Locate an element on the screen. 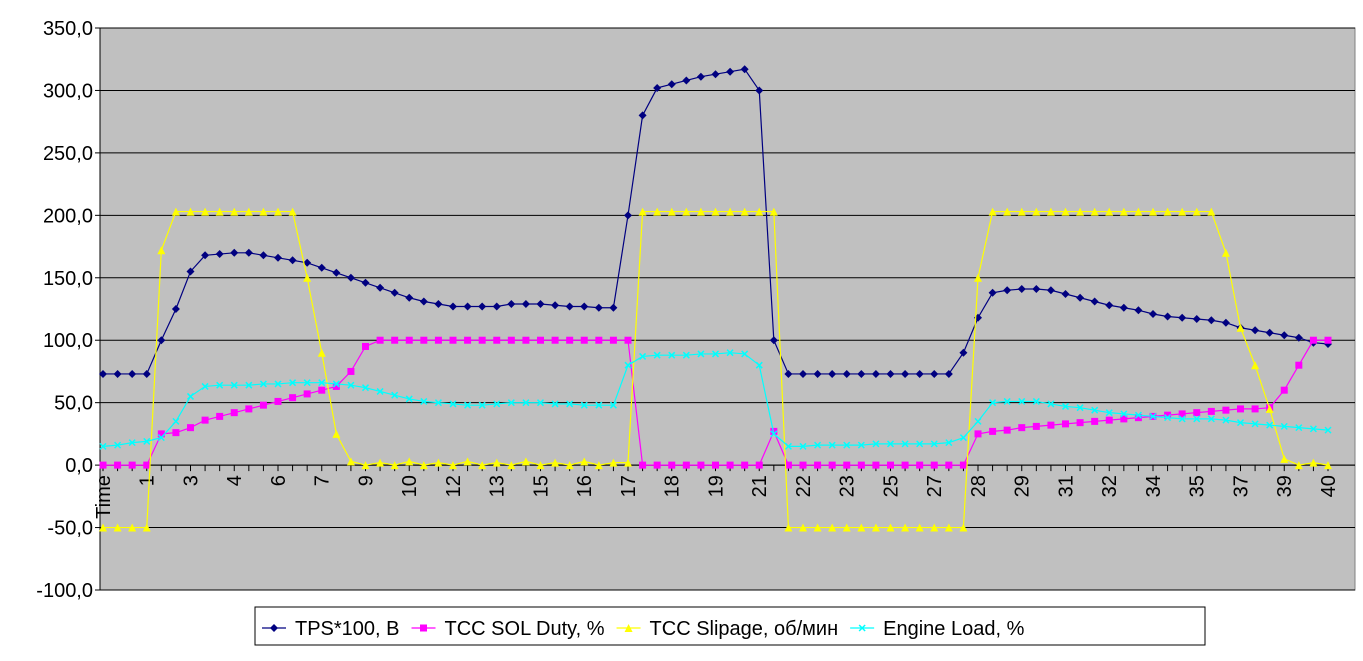 Image resolution: width=1363 pixels, height=661 pixels. x-tick-label: 27 is located at coordinates (935, 486).